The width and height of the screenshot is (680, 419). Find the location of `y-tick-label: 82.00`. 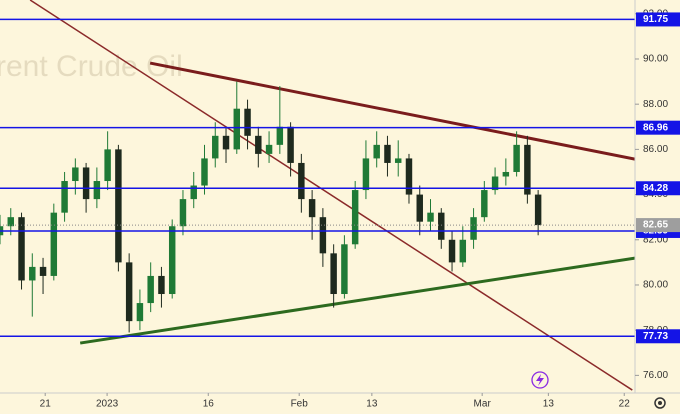

y-tick-label: 82.00 is located at coordinates (655, 239).